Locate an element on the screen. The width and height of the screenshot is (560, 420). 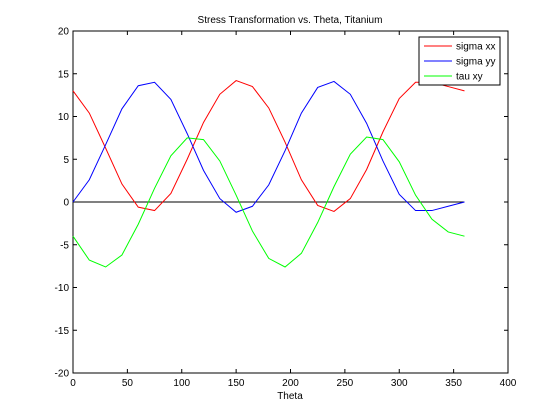
x-tick-label: 250 is located at coordinates (345, 383).